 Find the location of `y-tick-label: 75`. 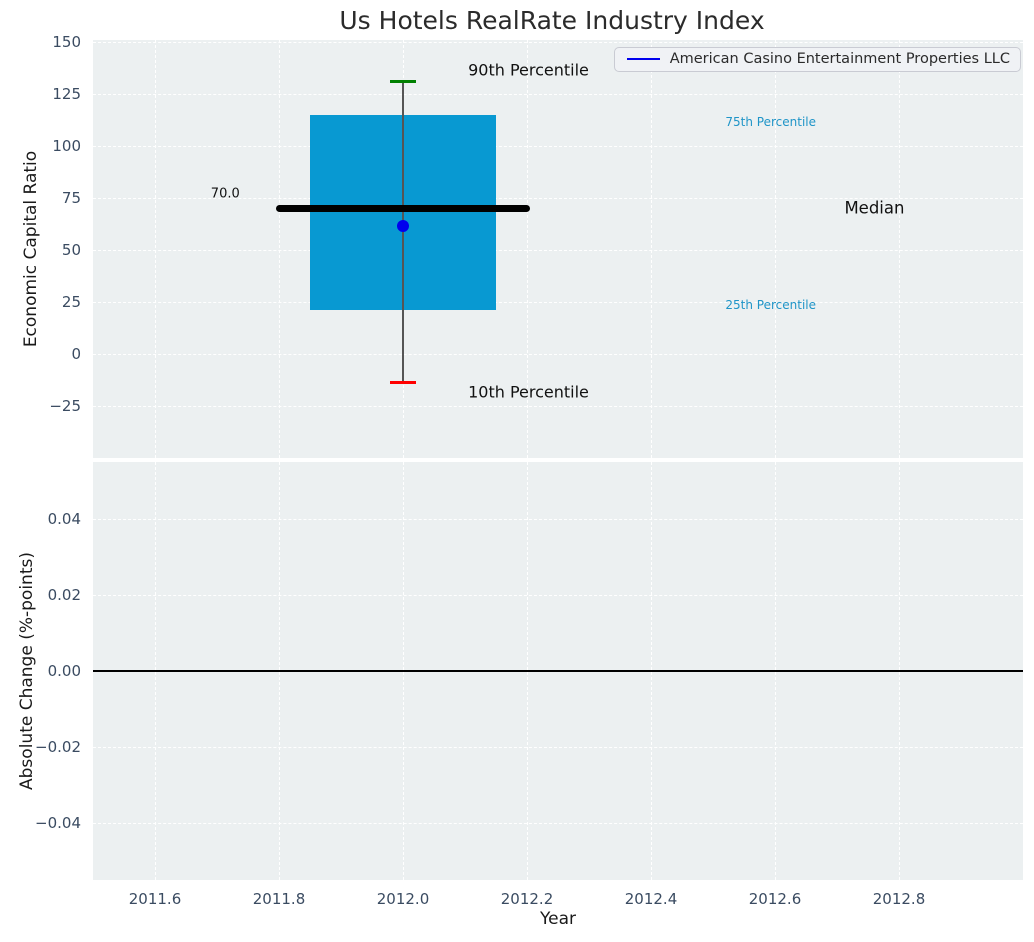

y-tick-label: 75 is located at coordinates (71, 198).